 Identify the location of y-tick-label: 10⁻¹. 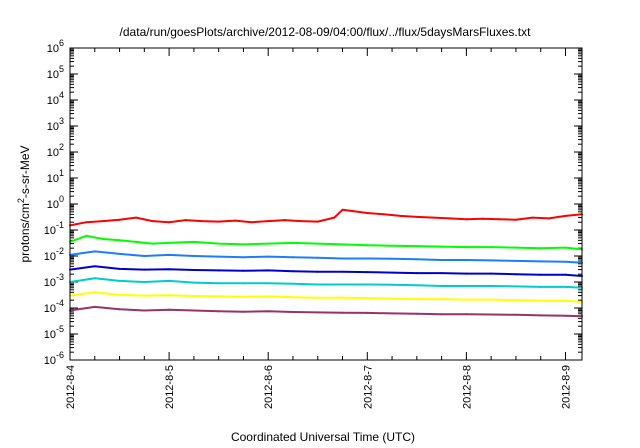
(54, 228).